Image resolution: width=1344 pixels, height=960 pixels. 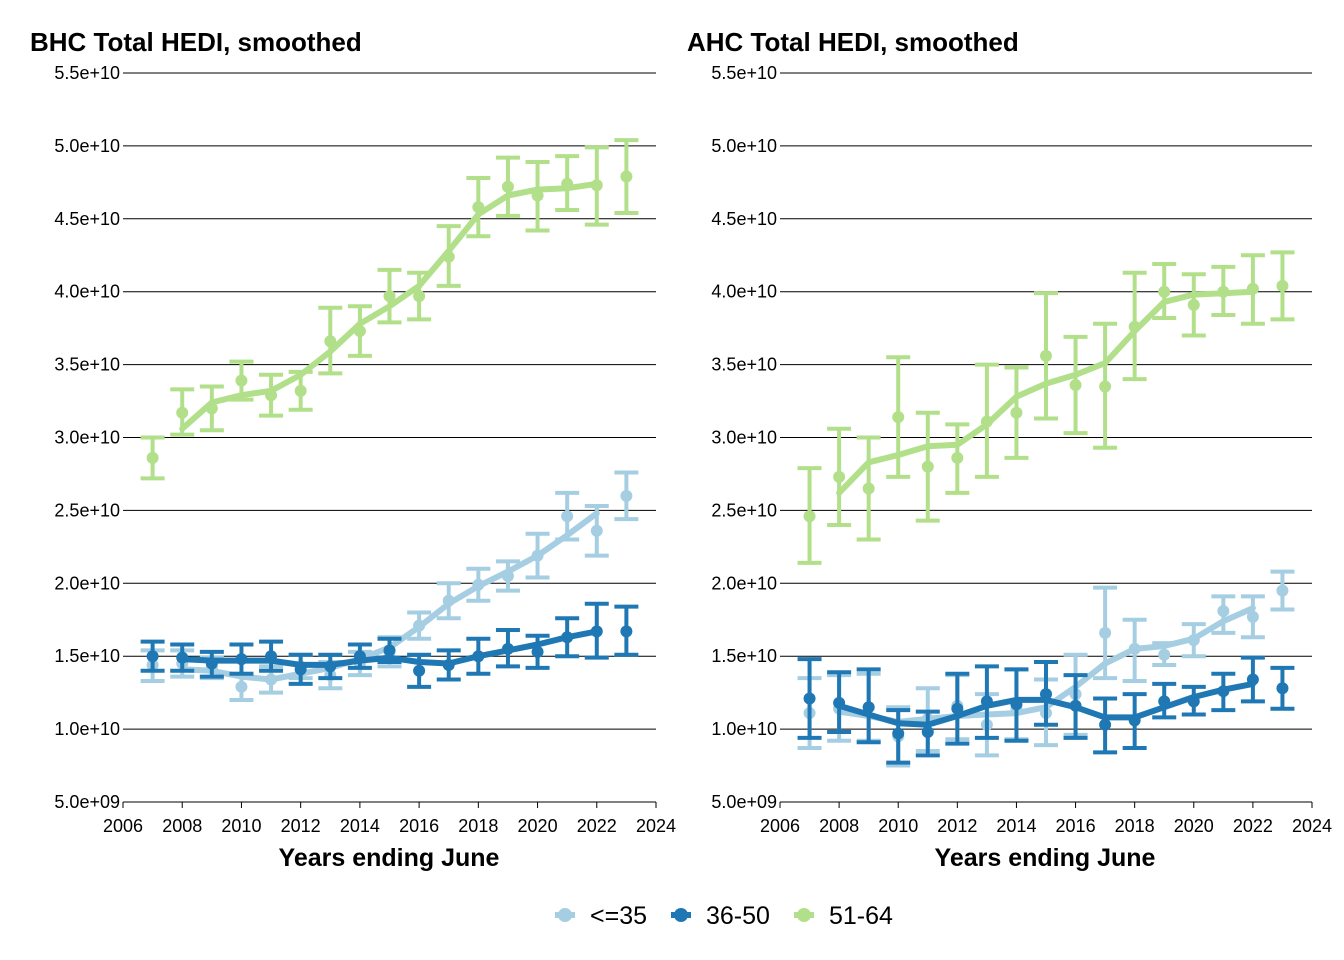 I want to click on y-tick-label: 2.0e+10, so click(x=87, y=583).